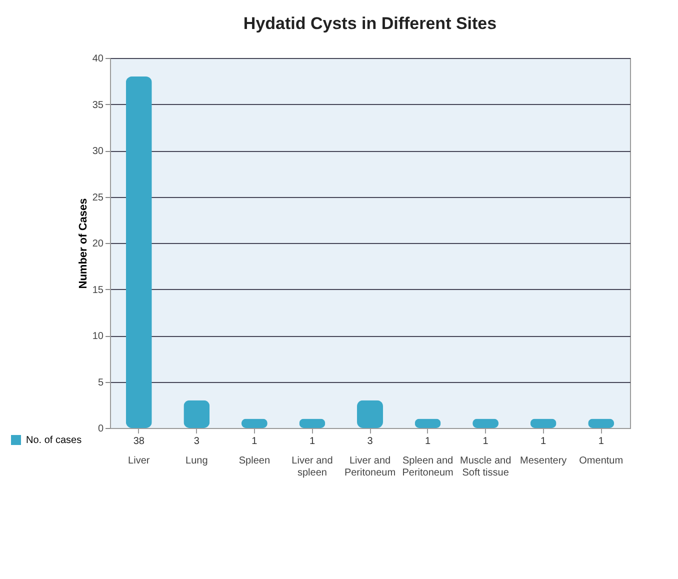 This screenshot has width=678, height=579. I want to click on data-label: 38, so click(139, 441).